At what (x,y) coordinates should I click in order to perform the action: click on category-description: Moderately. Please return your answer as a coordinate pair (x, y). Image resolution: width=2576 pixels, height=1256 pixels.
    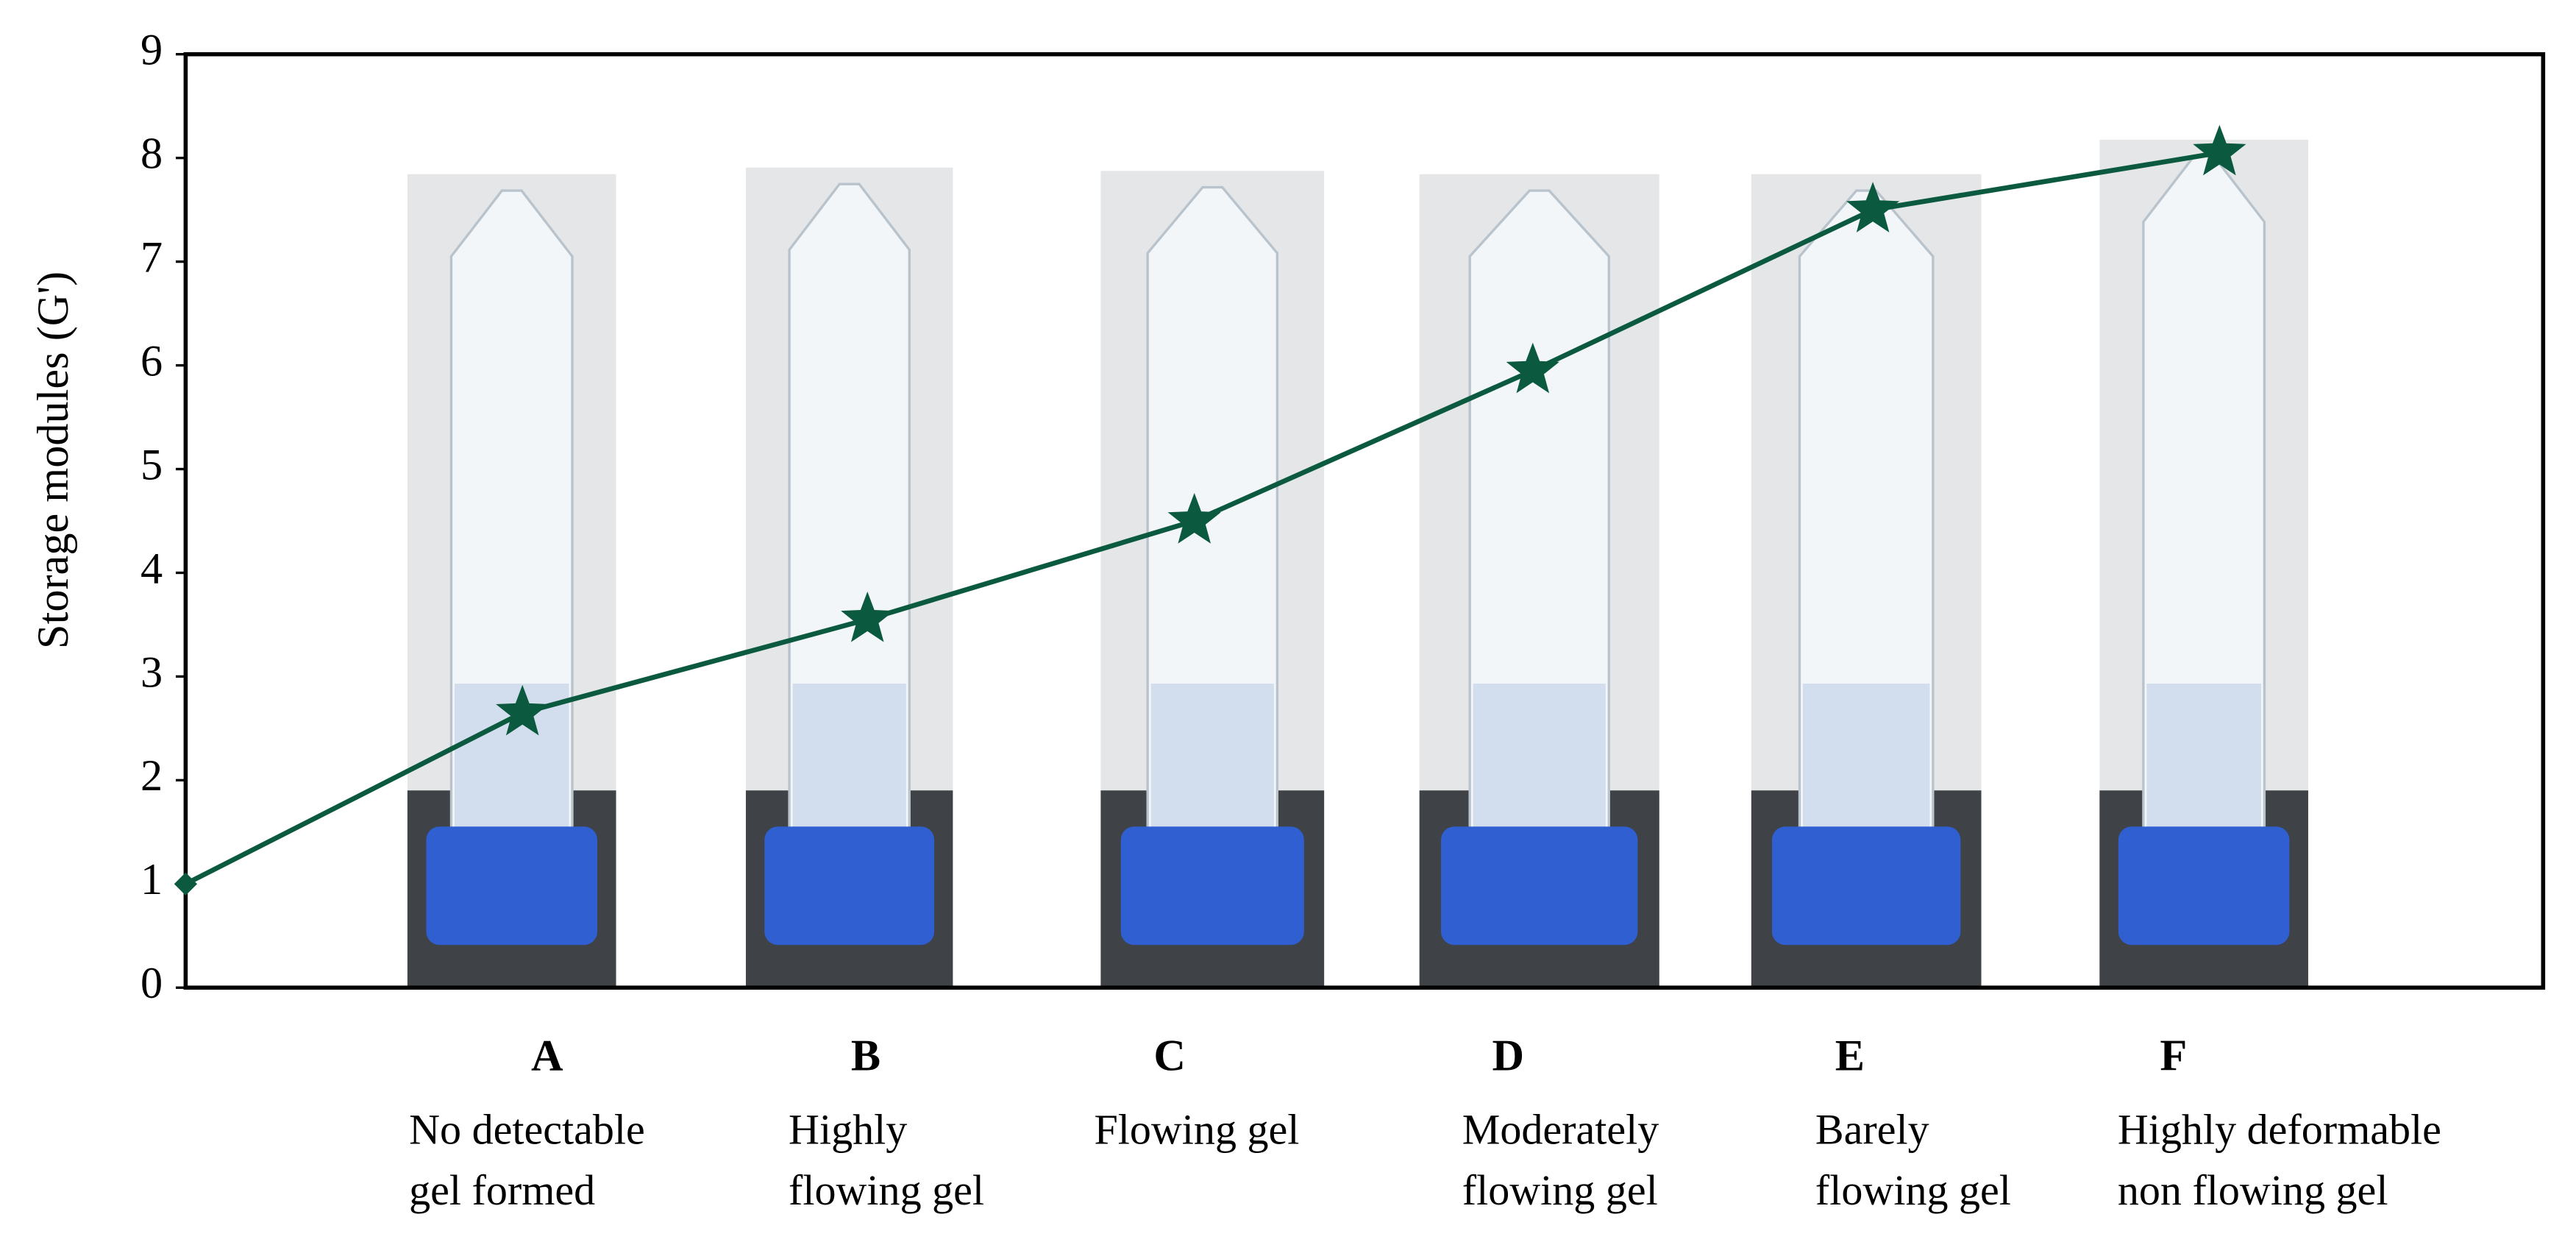
    Looking at the image, I should click on (1560, 1129).